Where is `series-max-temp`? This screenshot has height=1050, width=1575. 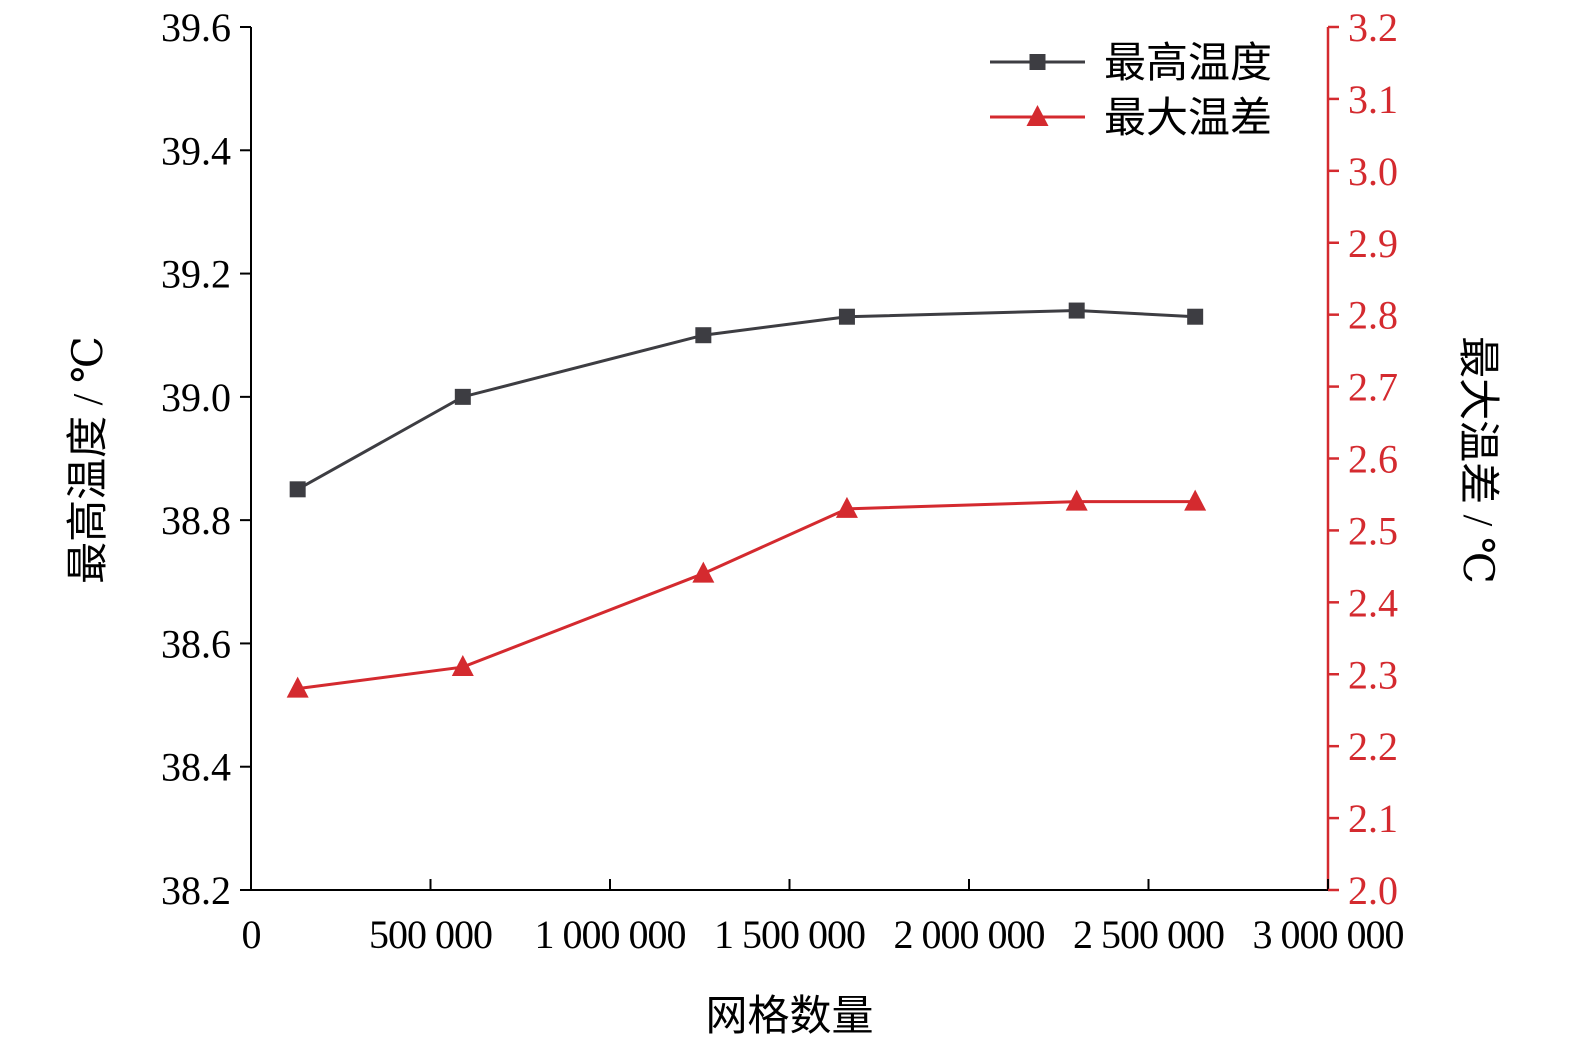 series-max-temp is located at coordinates (746, 400).